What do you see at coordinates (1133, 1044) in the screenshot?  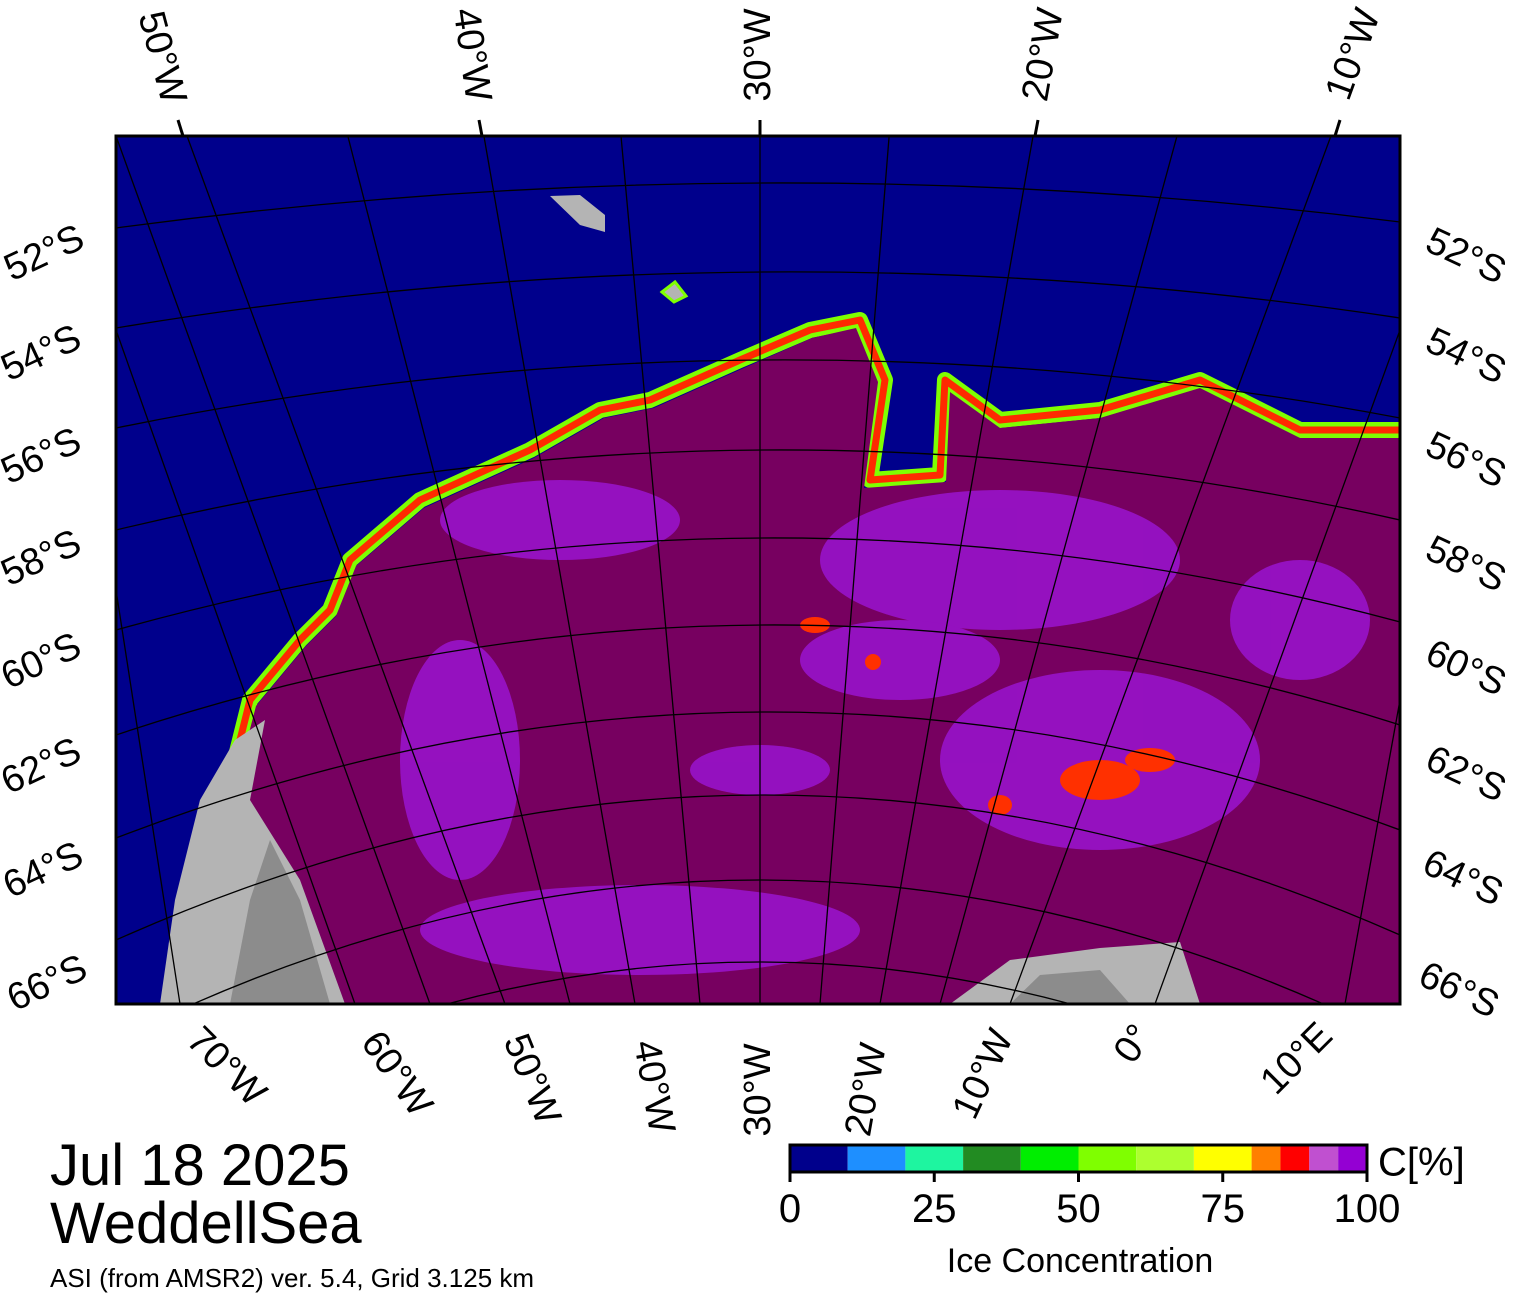 I see `coordinate-label: 0°` at bounding box center [1133, 1044].